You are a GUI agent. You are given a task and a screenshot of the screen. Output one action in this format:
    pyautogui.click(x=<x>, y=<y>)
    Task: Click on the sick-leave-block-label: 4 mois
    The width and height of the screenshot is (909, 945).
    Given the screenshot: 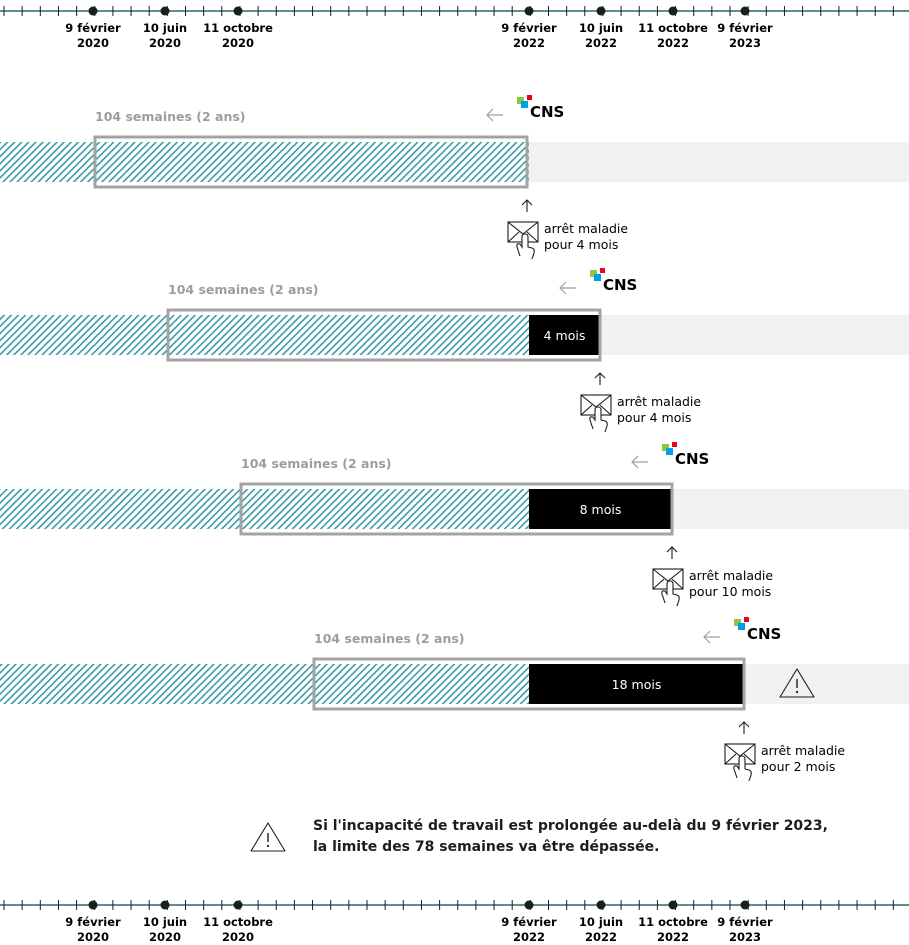 What is the action you would take?
    pyautogui.click(x=565, y=335)
    